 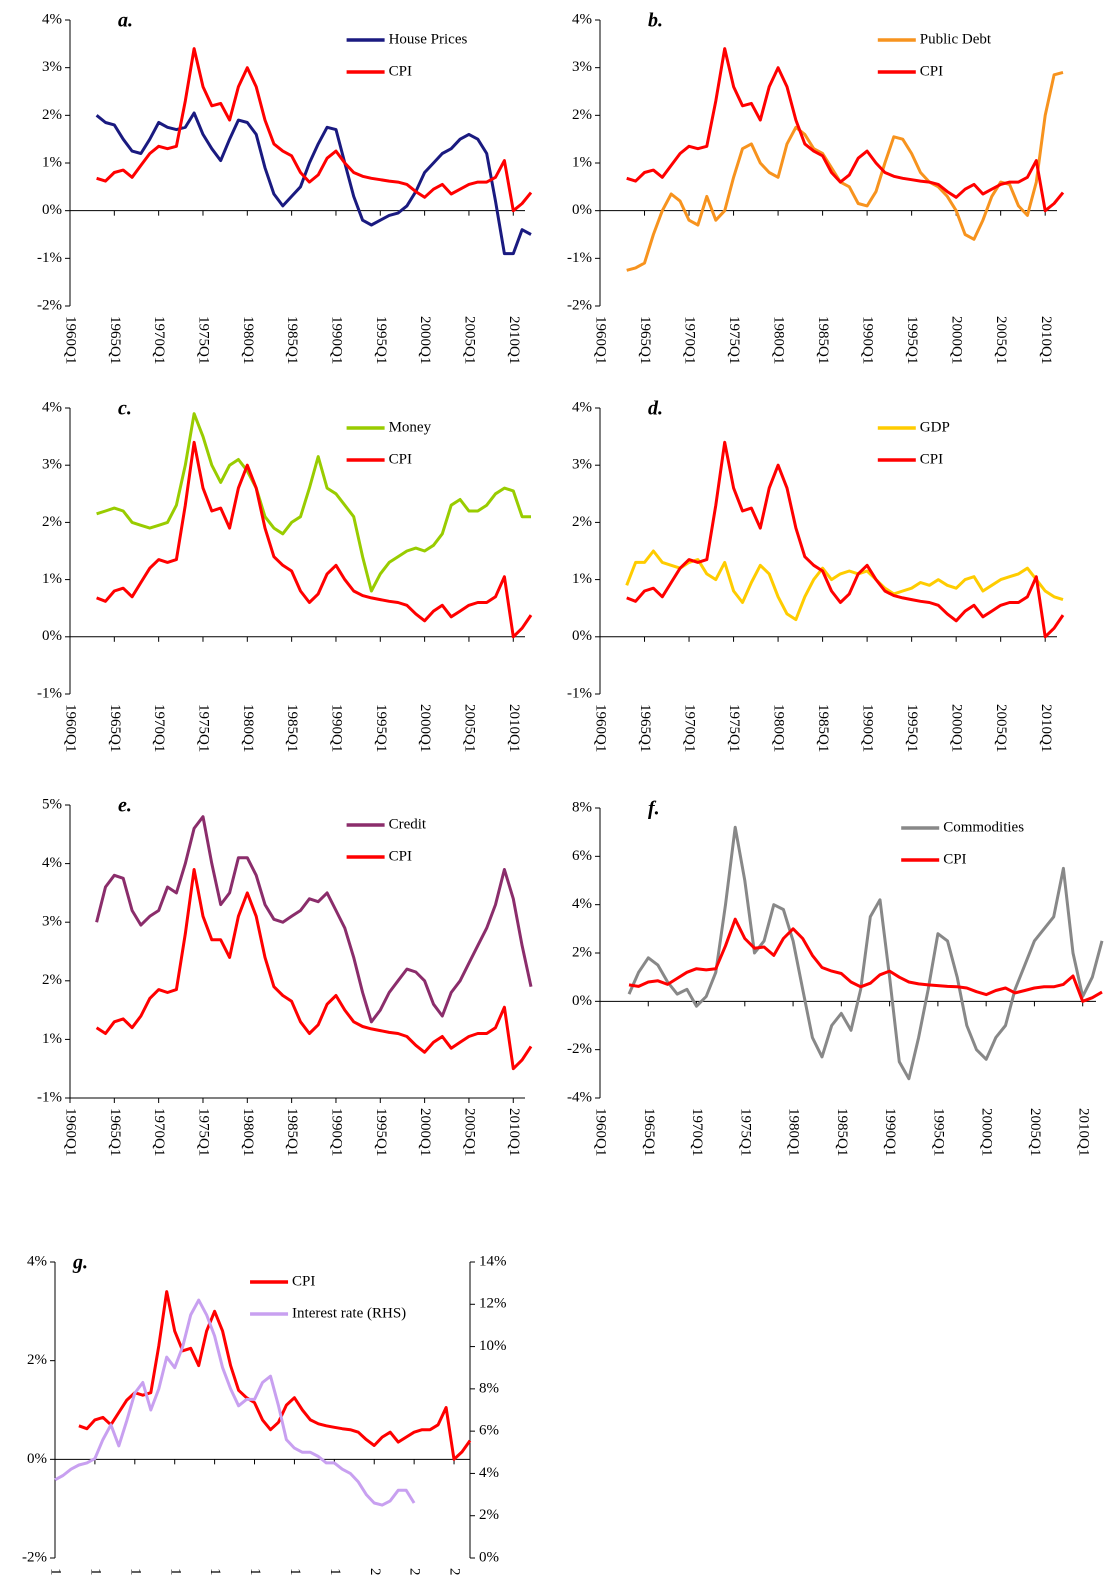 What do you see at coordinates (582, 807) in the screenshot?
I see `y-tick-label: 8%` at bounding box center [582, 807].